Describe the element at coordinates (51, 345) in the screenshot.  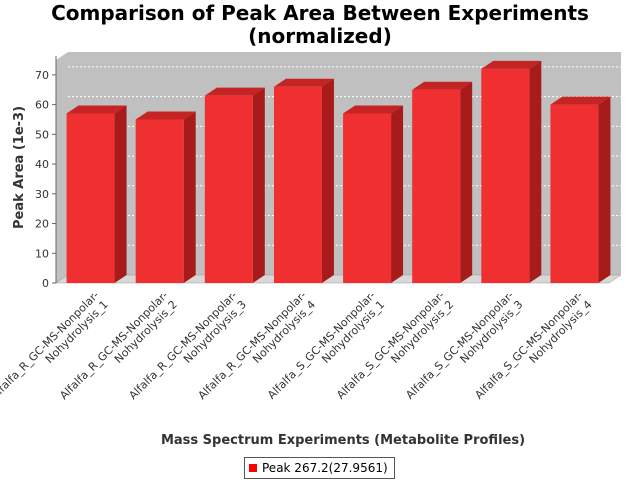
I see `x-tick-label-line: Alfalfa_R_GC-MS-Nonpolar-` at that location.